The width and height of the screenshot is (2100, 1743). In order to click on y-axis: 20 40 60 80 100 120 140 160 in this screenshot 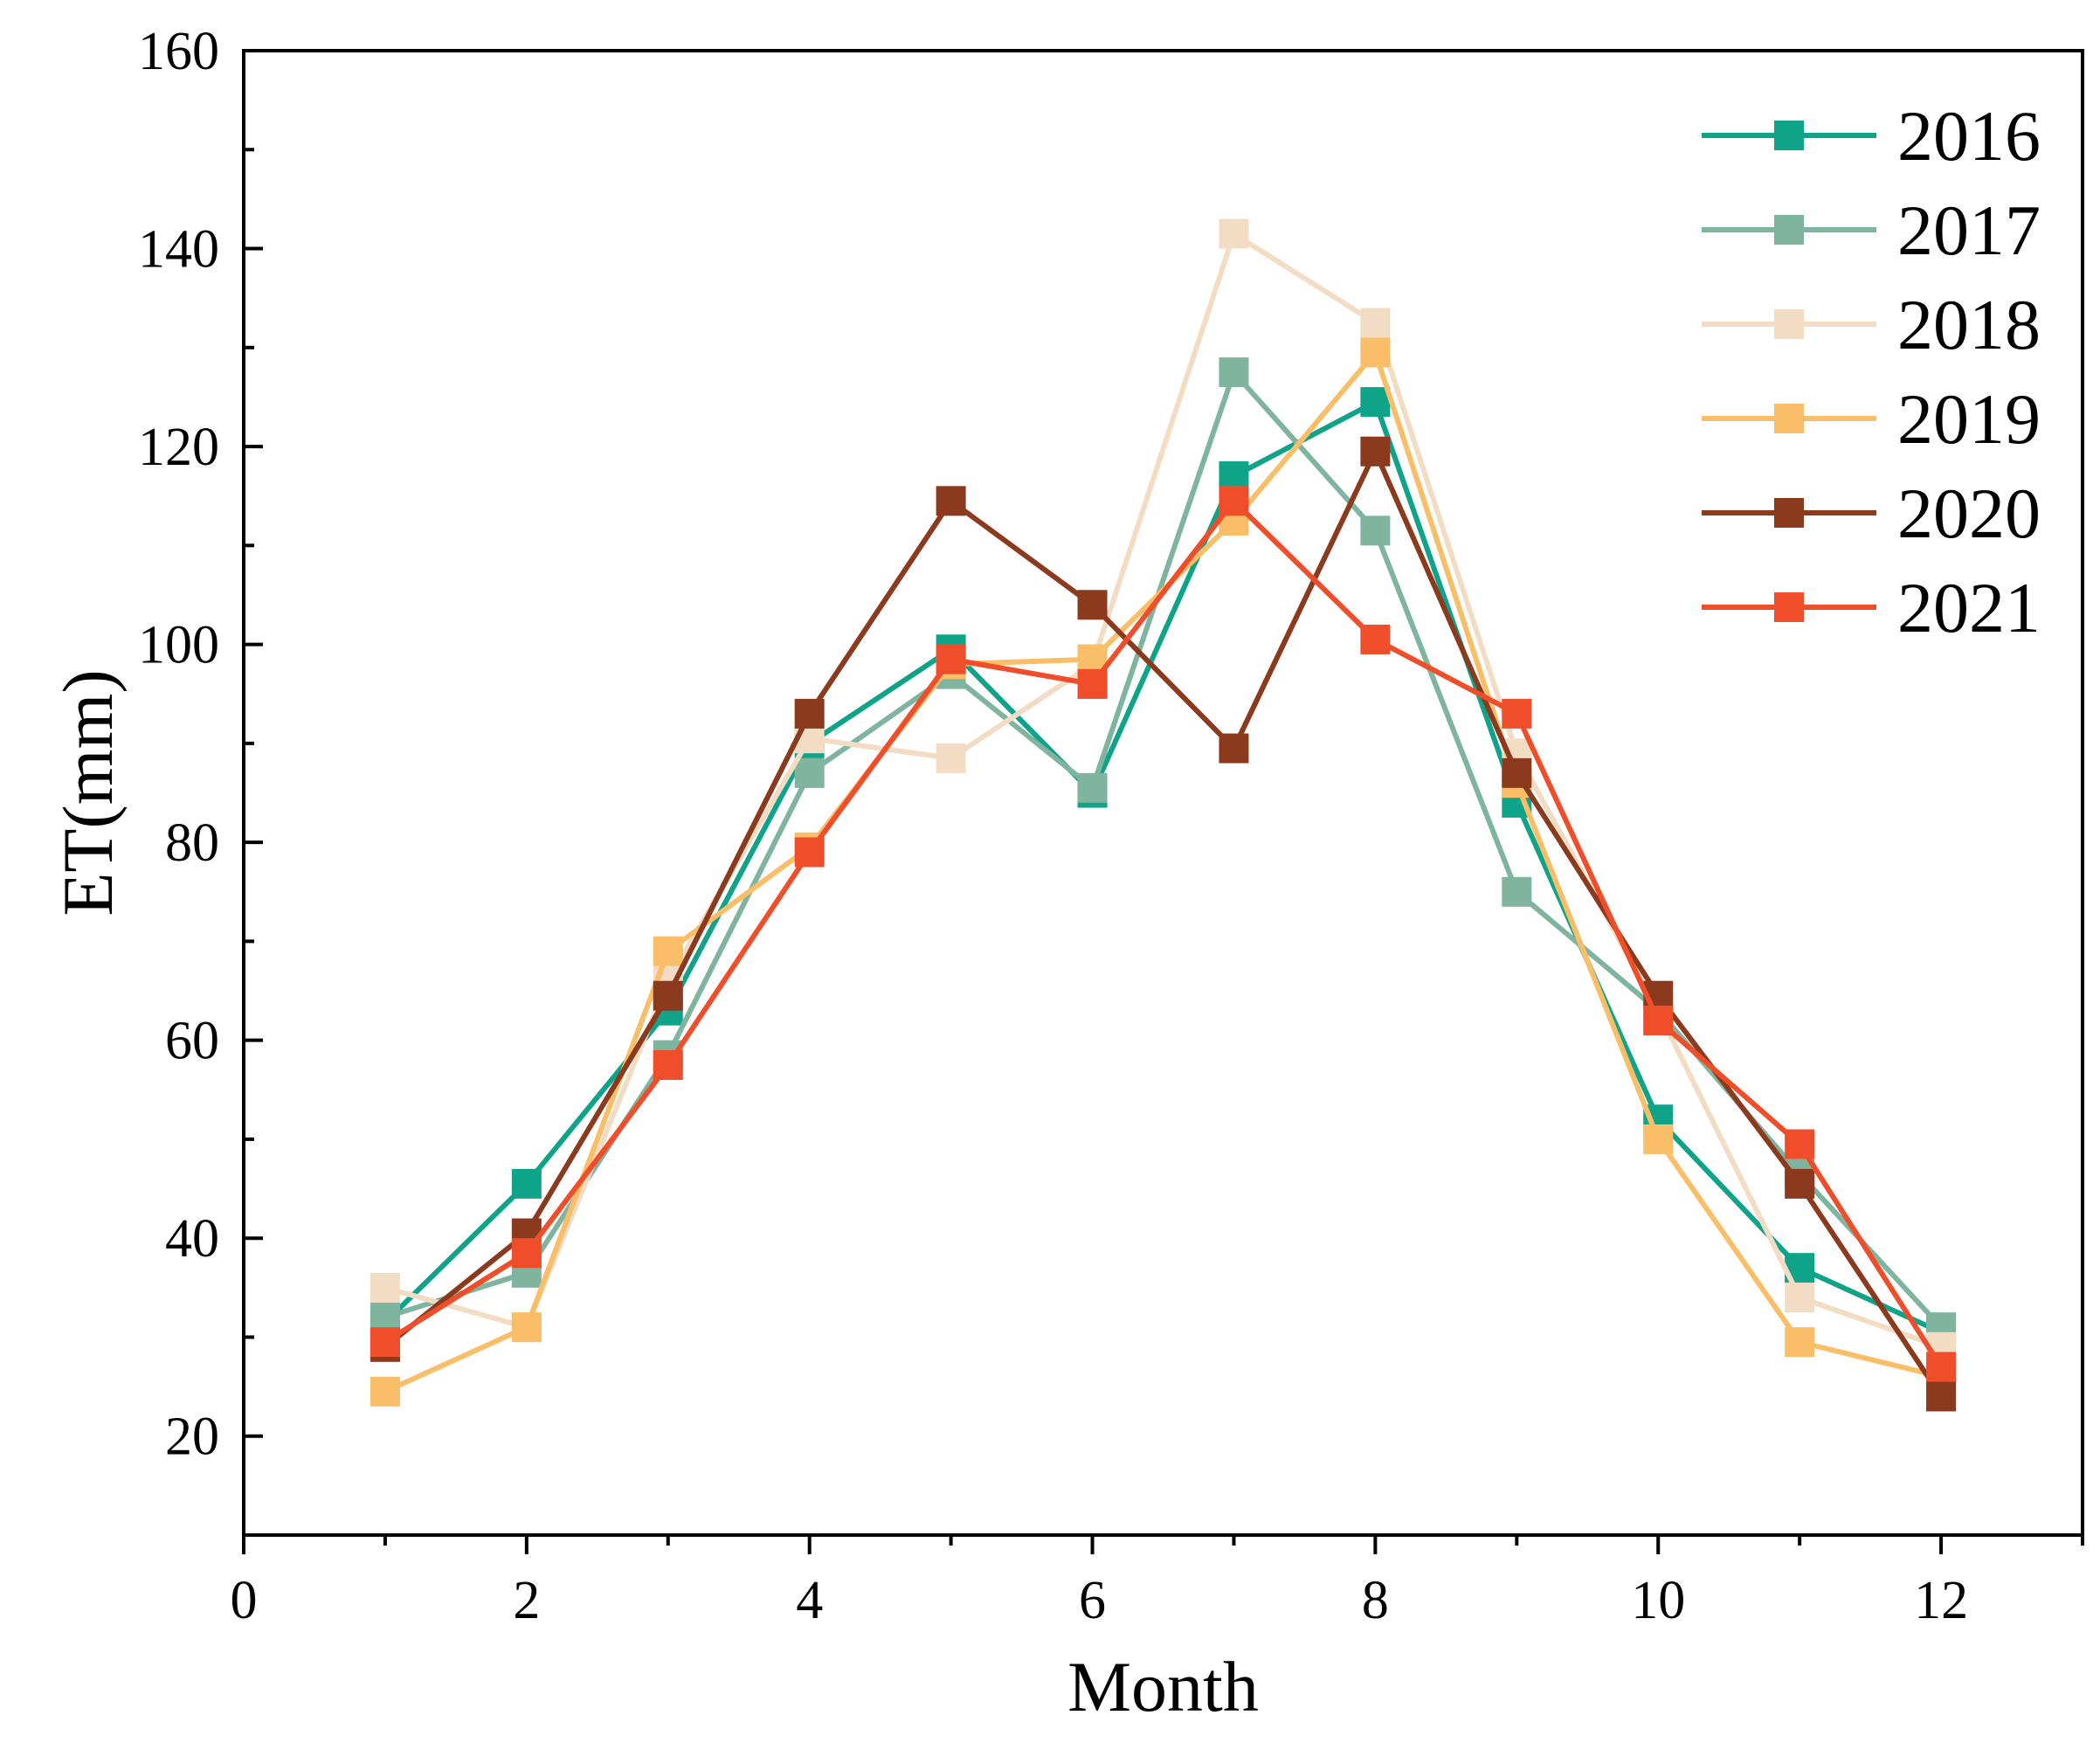, I will do `click(201, 779)`.